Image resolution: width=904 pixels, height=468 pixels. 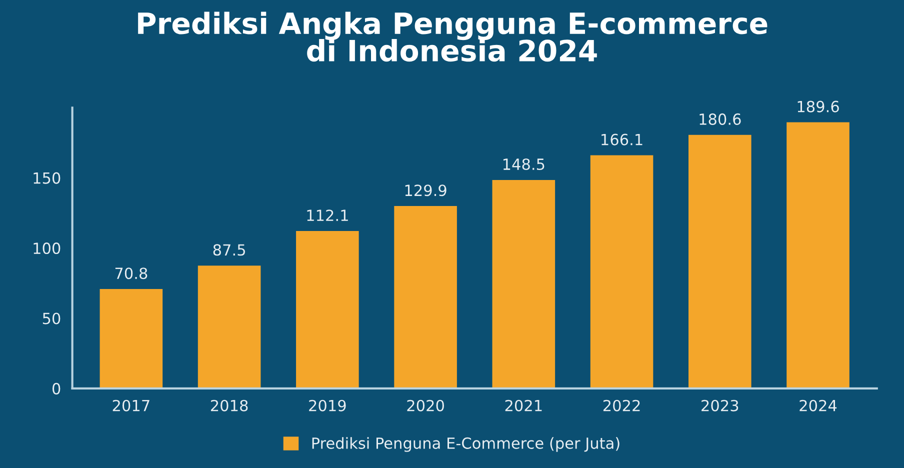 I want to click on y-tick-label: 100, so click(x=47, y=248).